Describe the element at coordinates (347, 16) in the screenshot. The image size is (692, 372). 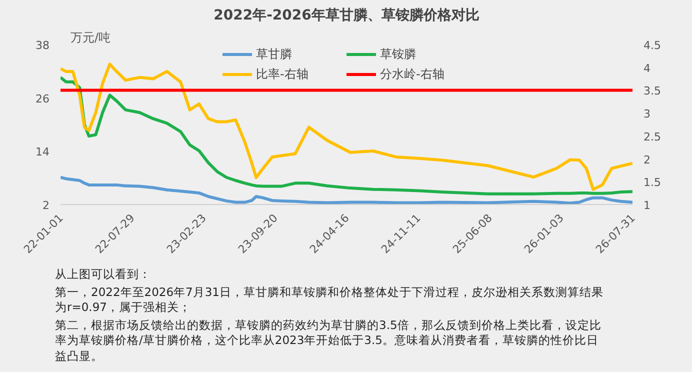
I see `chart-title: 2022年-2026年草甘膦、草铵膦价格对比` at that location.